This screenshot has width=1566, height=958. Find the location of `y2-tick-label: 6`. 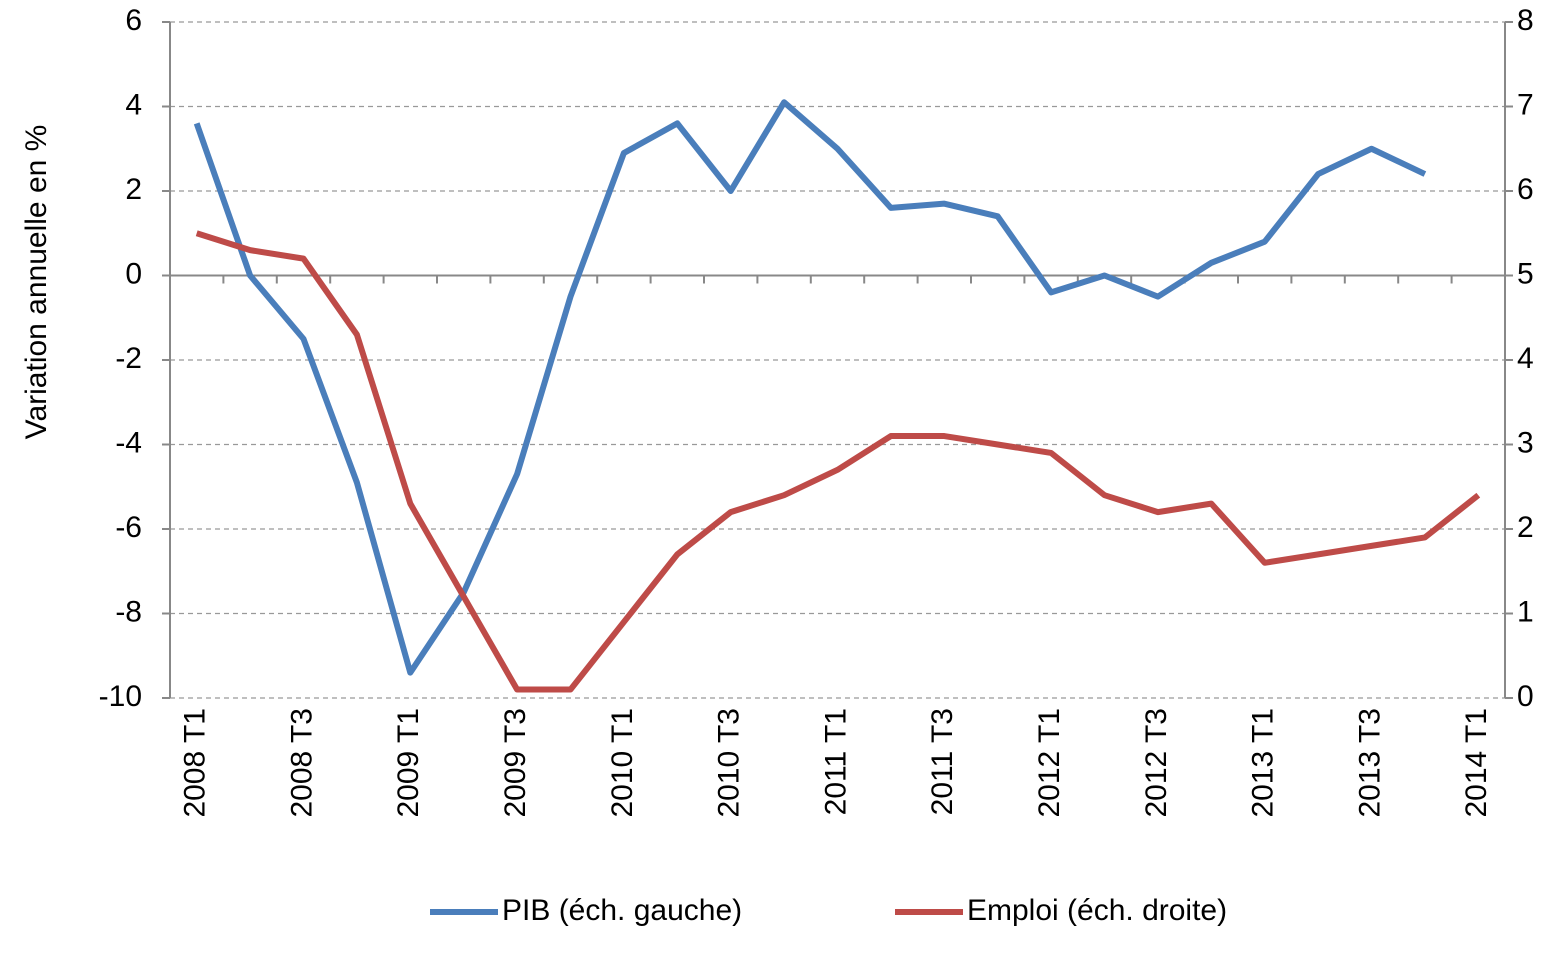

y2-tick-label: 6 is located at coordinates (1525, 189).